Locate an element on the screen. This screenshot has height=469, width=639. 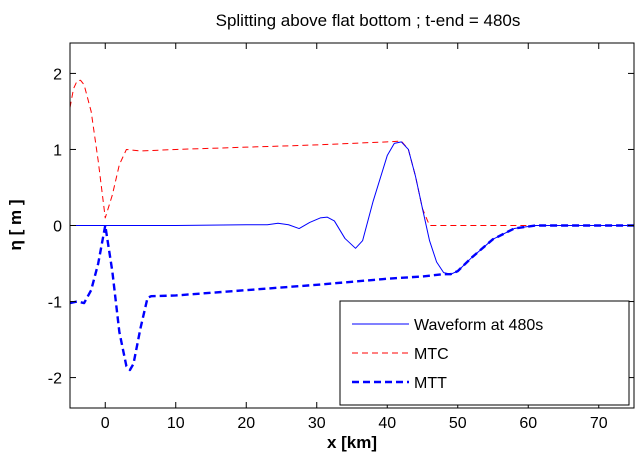
y-tick-label: 1 is located at coordinates (57, 150).